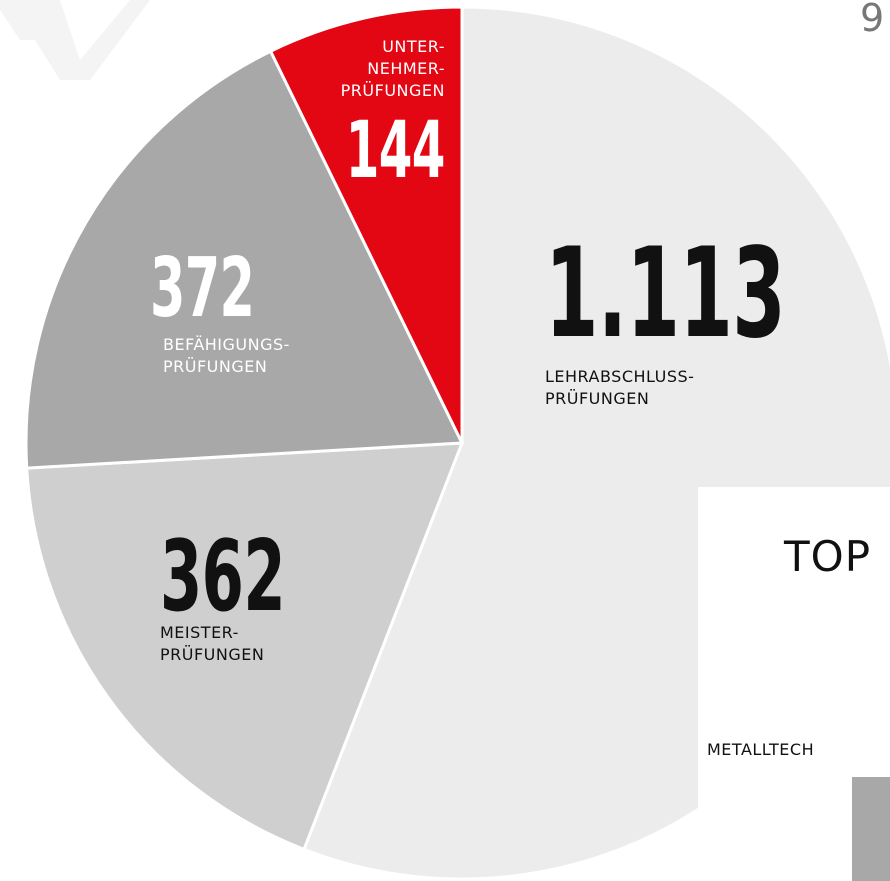 This screenshot has height=881, width=890. I want to click on category-label: UNTER- NEHMER- PRÜFUNGEN, so click(392, 68).